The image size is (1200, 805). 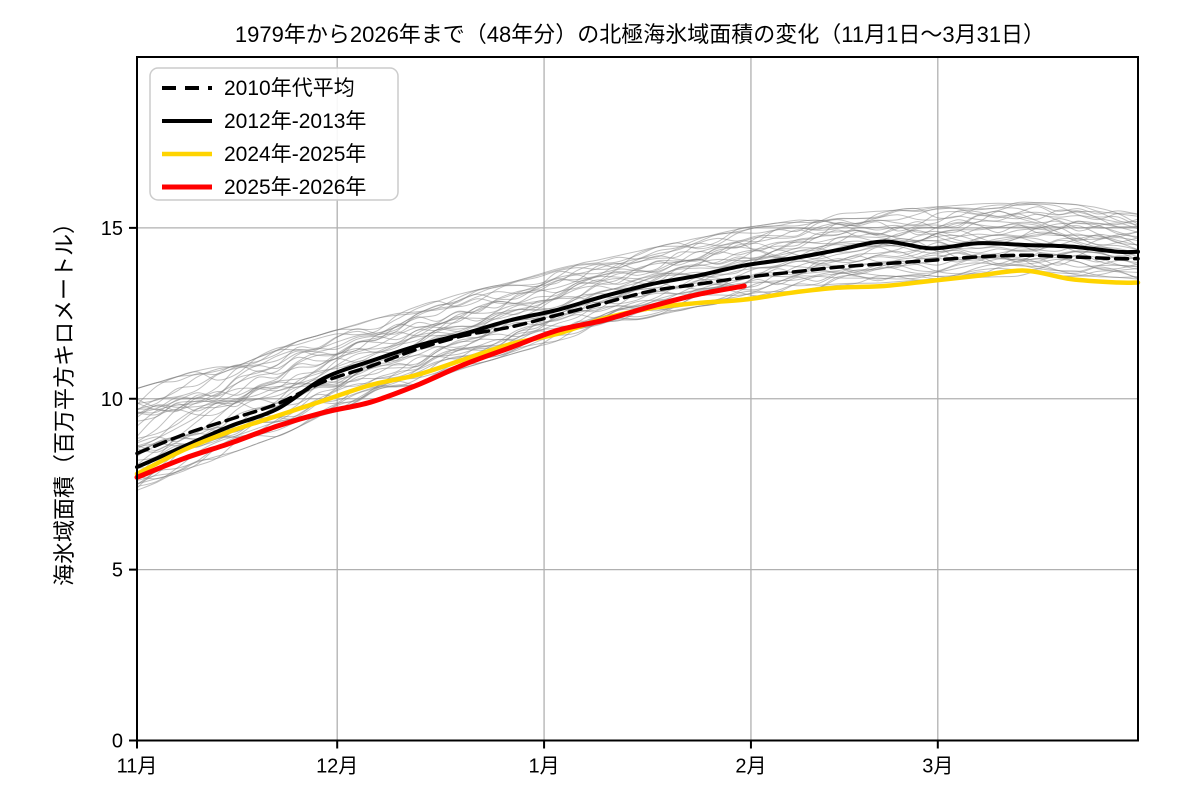 What do you see at coordinates (295, 154) in the screenshot?
I see `legend-item-label: 2024年-2025年` at bounding box center [295, 154].